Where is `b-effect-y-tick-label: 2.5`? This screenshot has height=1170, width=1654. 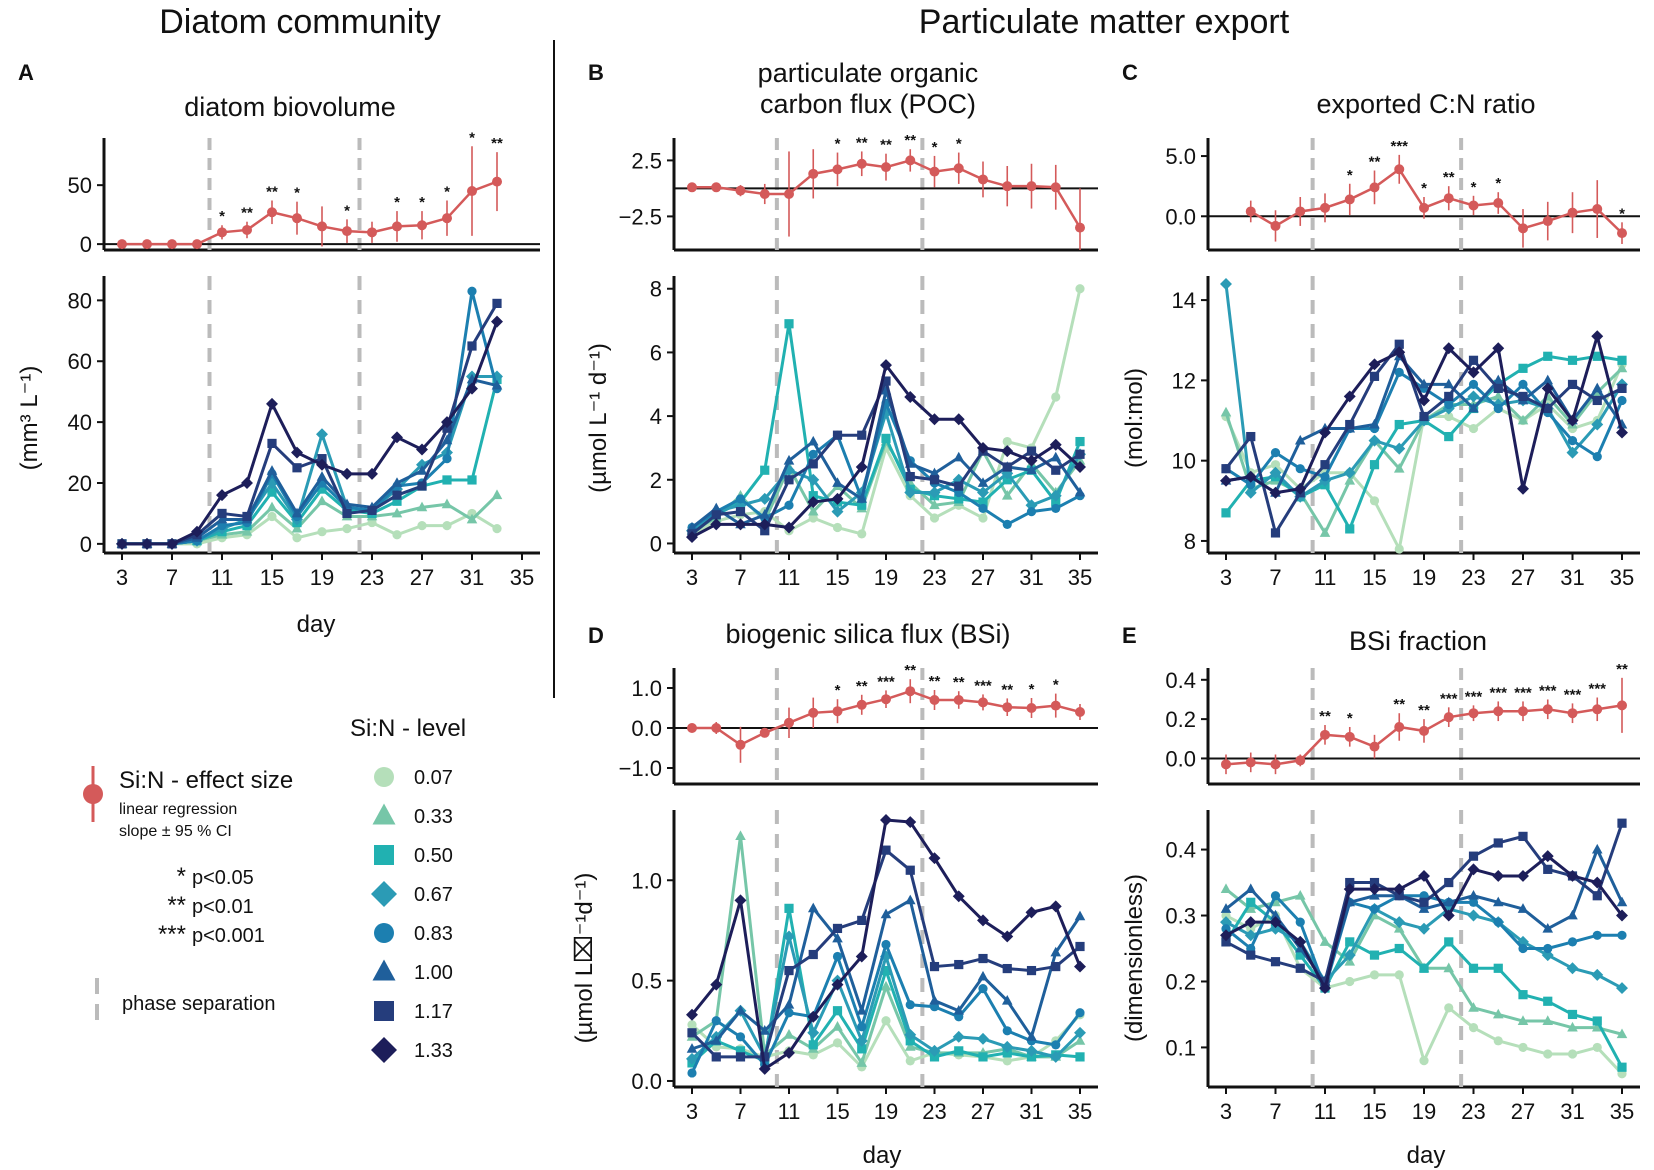
b-effect-y-tick-label: 2.5 is located at coordinates (646, 160).